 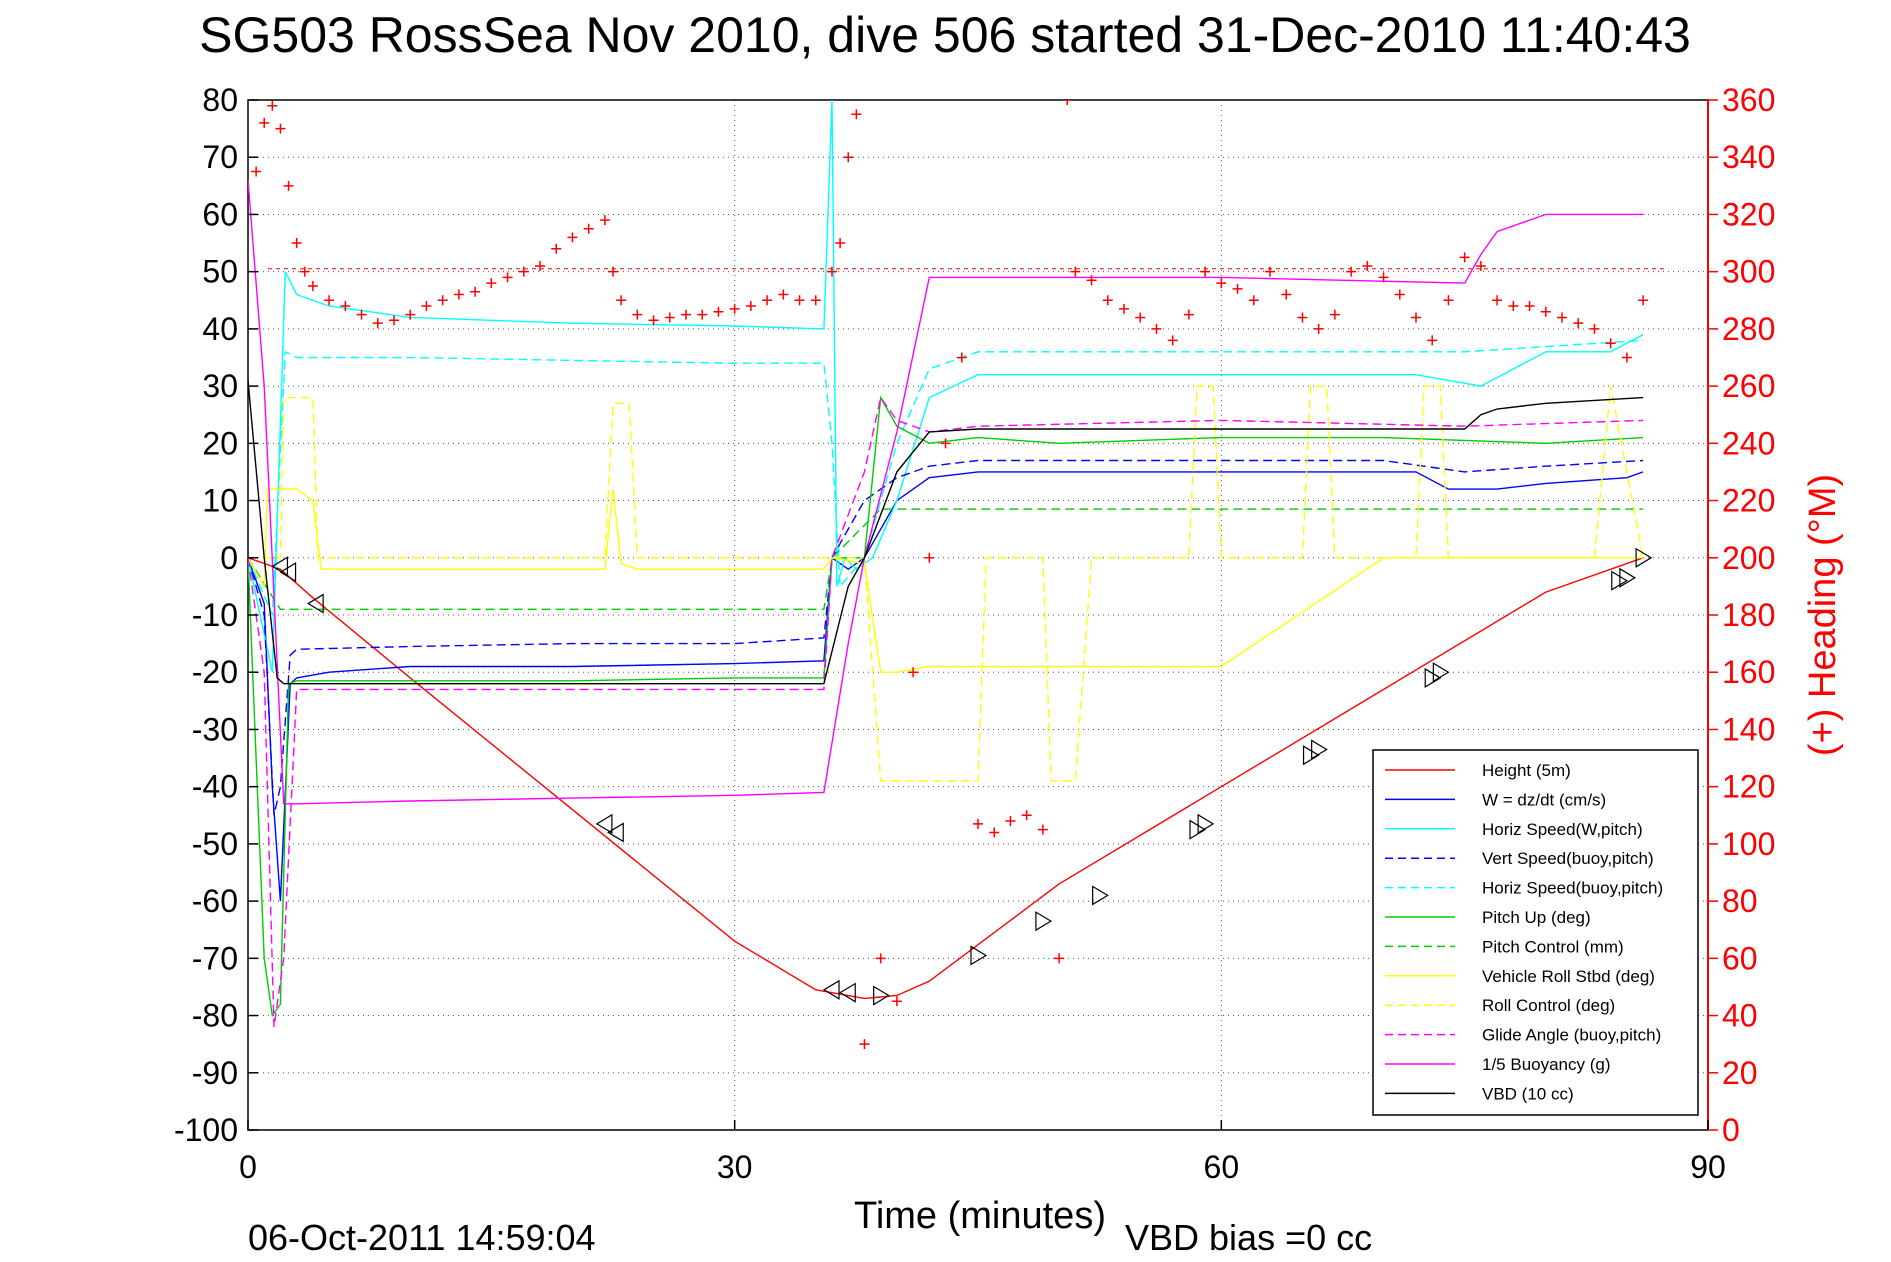 What do you see at coordinates (1568, 858) in the screenshot?
I see `legend-label-3: Vert Speed(buoy,pitch)` at bounding box center [1568, 858].